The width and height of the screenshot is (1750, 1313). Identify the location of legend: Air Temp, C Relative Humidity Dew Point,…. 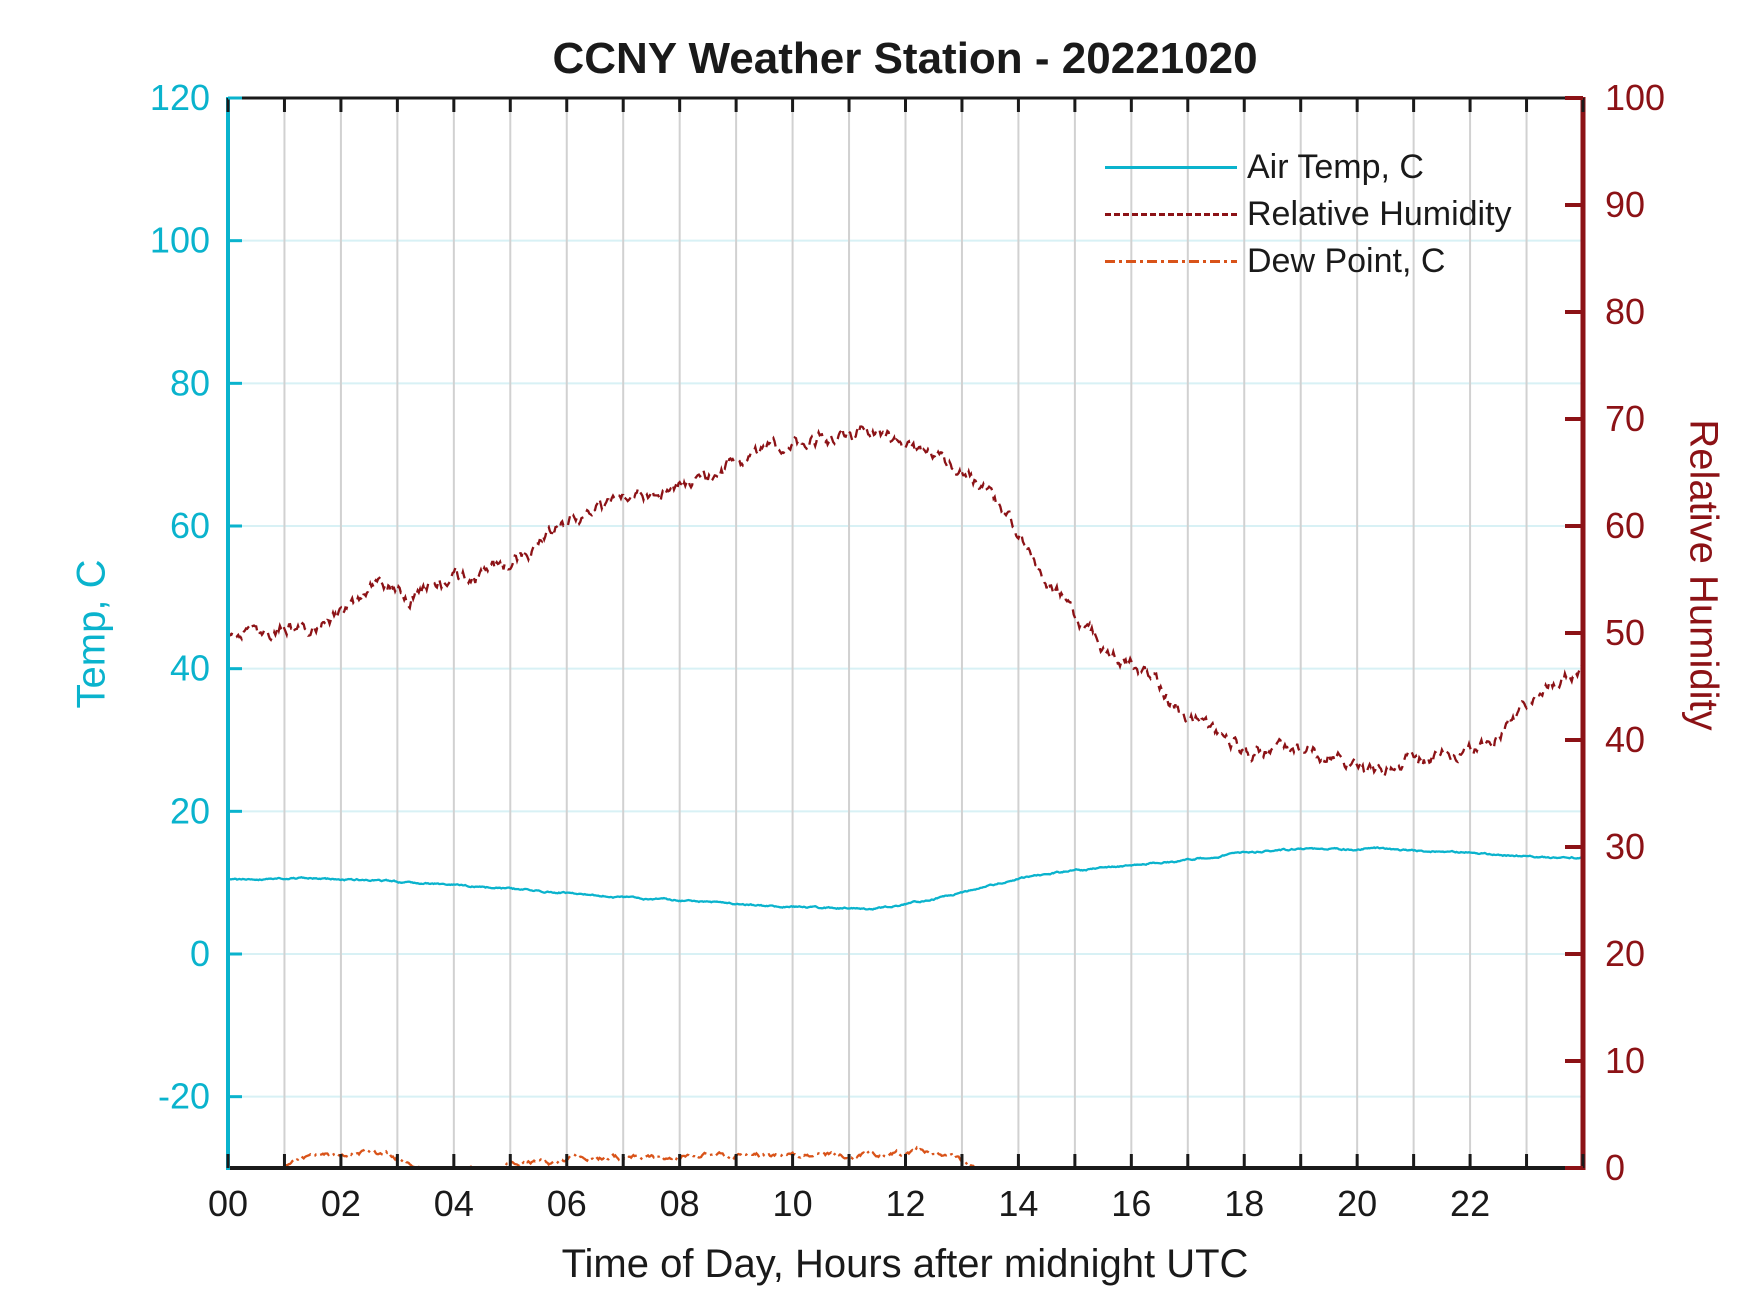
(1308, 214).